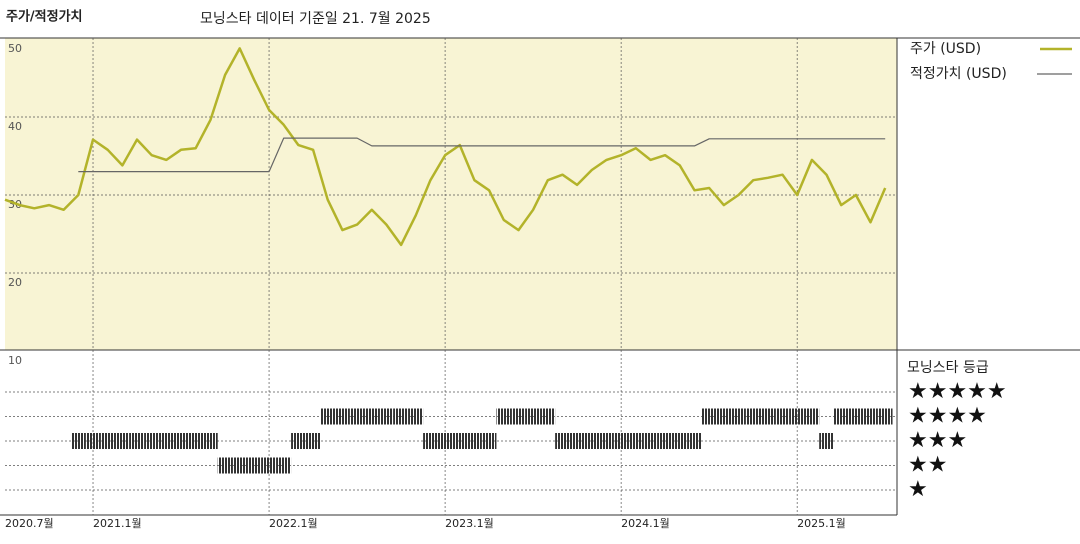  I want to click on x-tick-label: 2025.1월, so click(821, 523).